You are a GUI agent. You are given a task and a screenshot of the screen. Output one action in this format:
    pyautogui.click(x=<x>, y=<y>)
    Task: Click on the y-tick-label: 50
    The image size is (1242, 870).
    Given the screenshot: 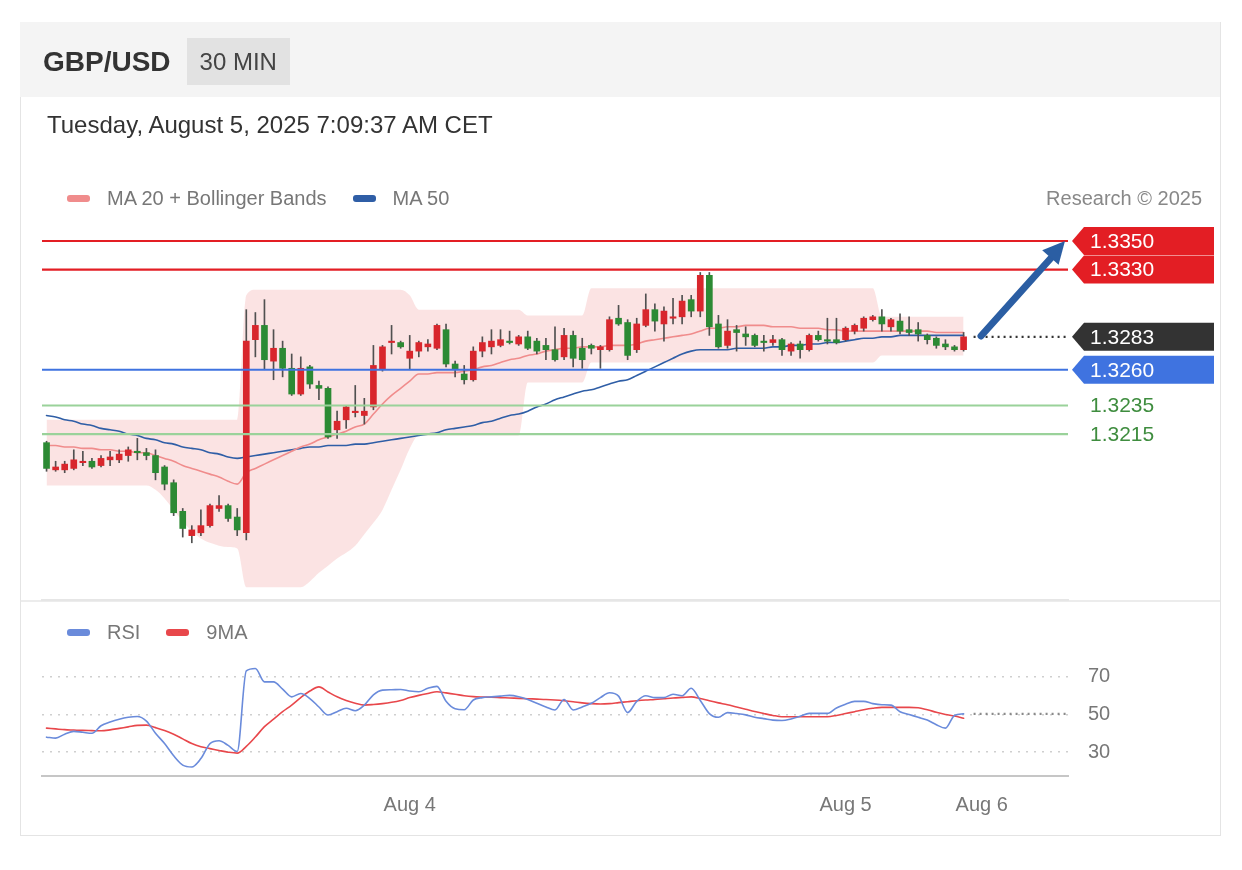 What is the action you would take?
    pyautogui.click(x=1099, y=712)
    